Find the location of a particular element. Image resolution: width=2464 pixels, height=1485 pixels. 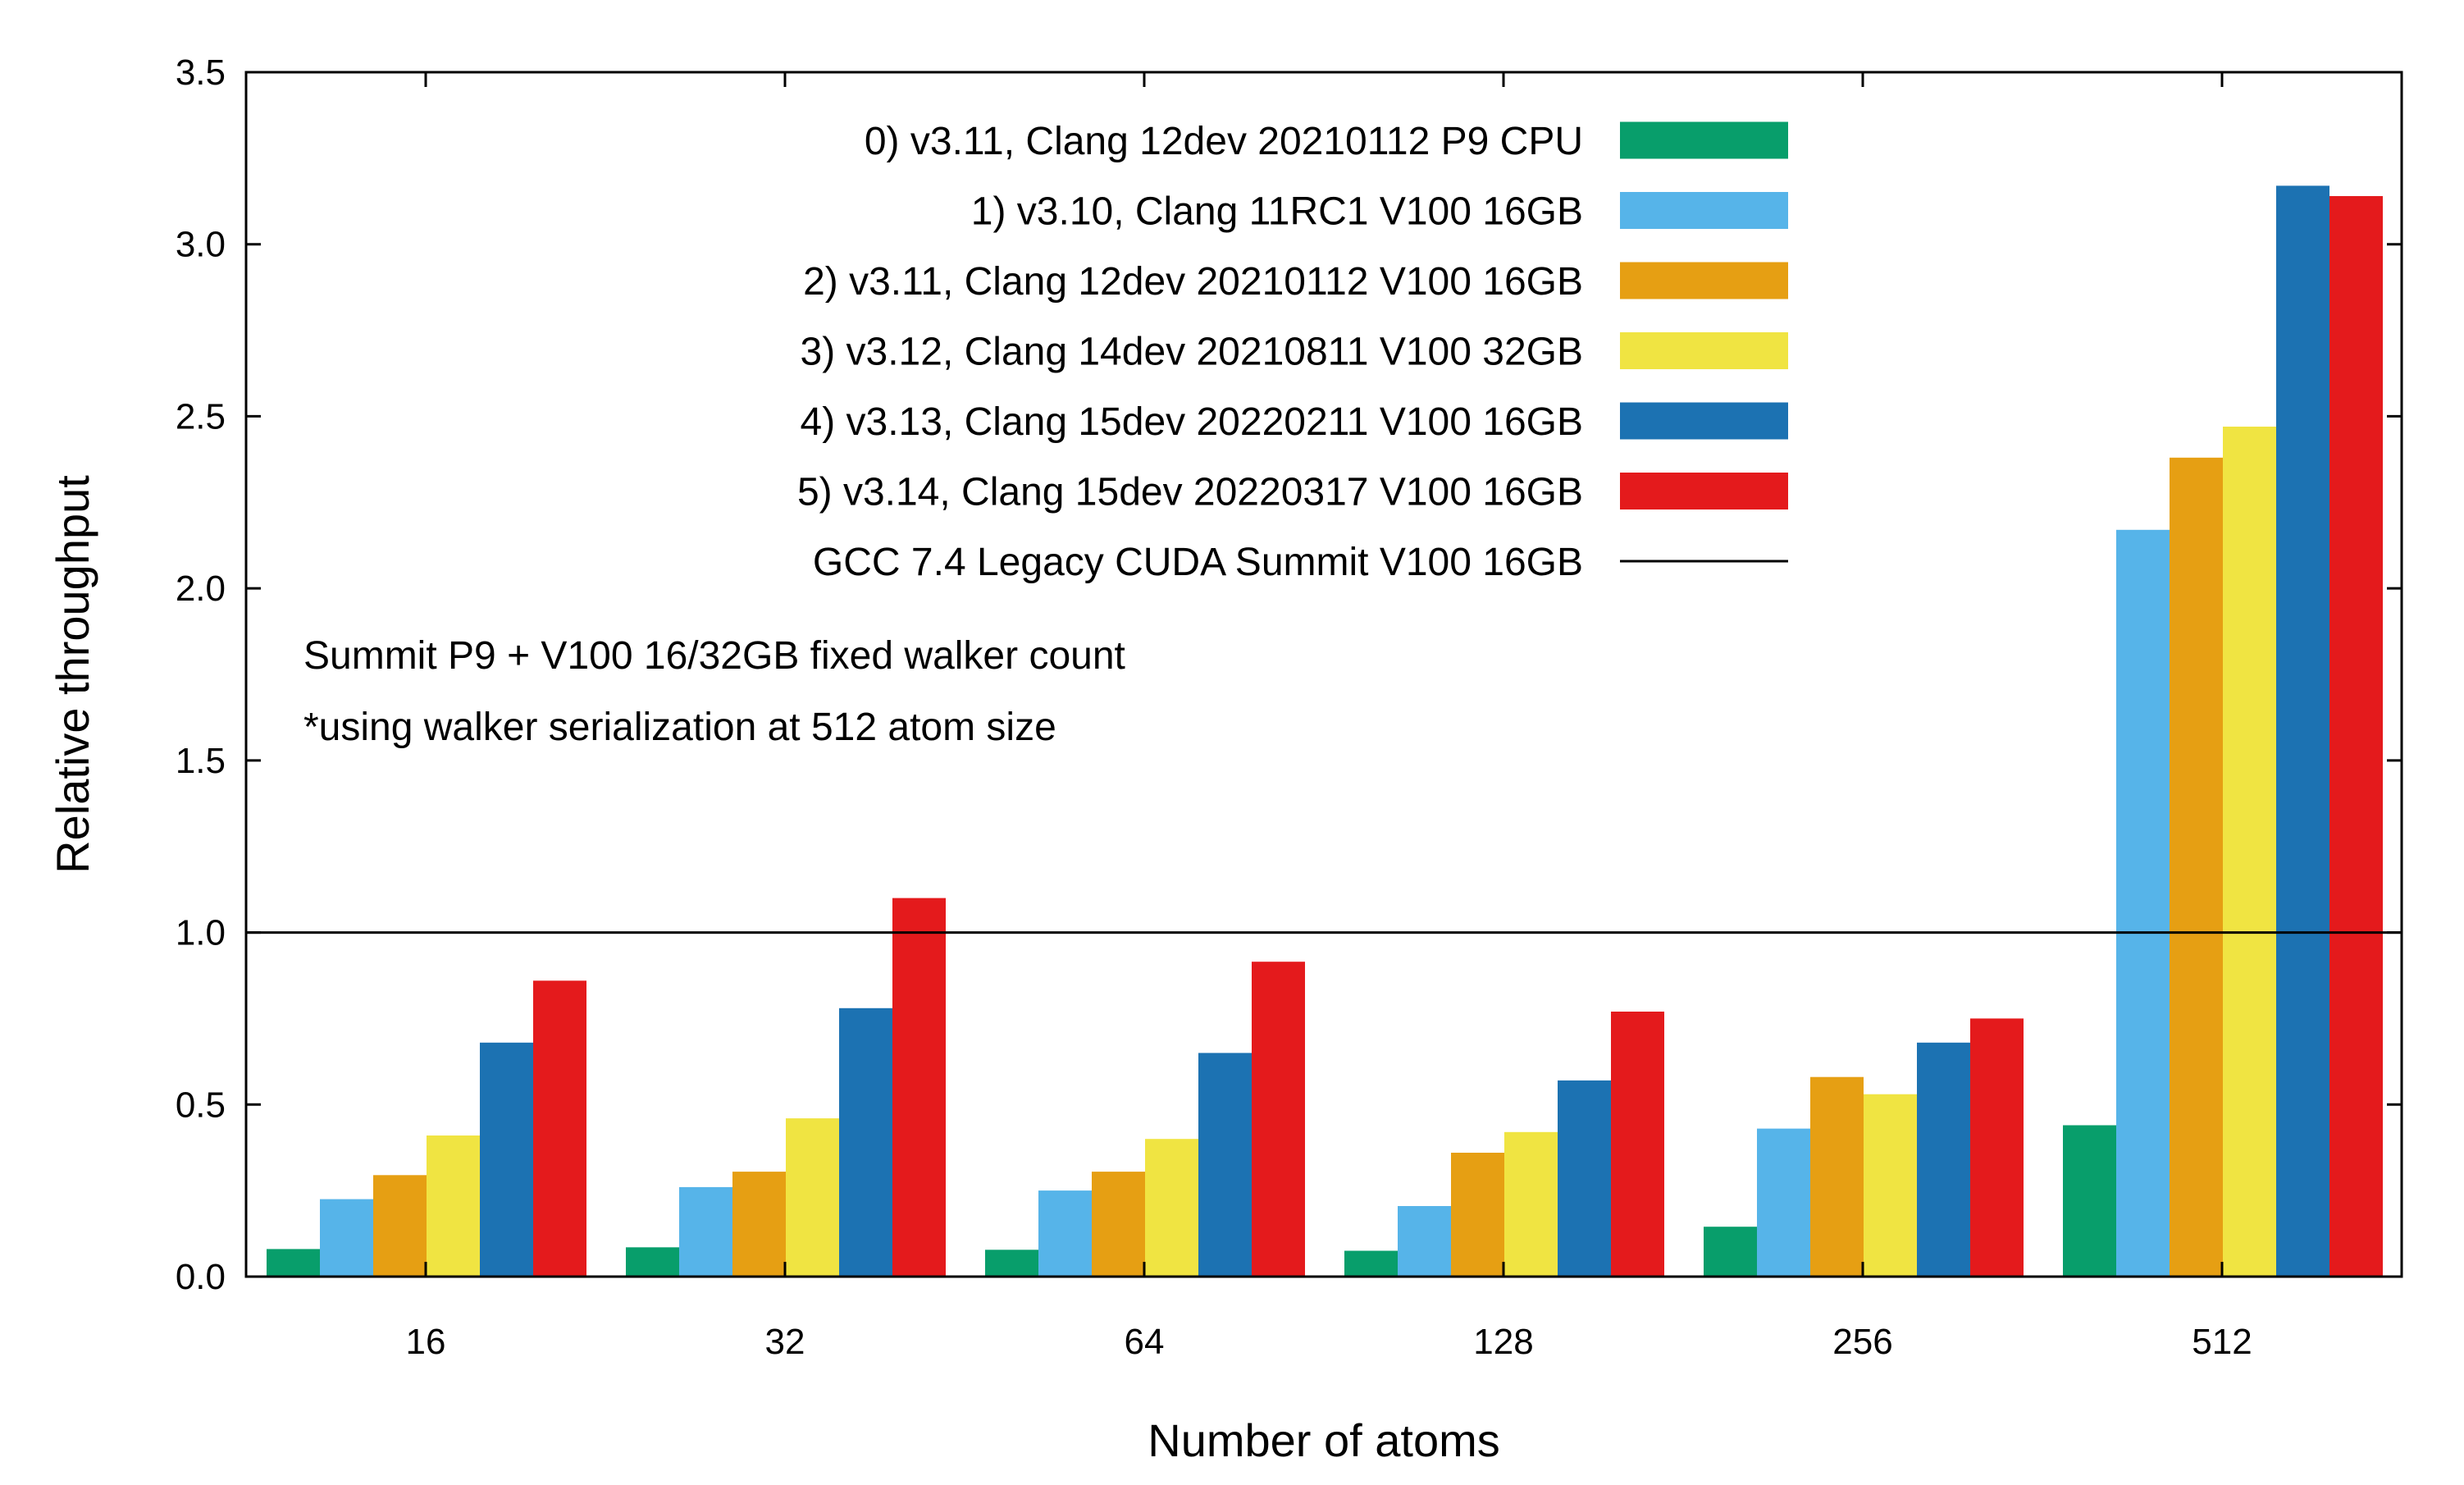

y-tick-label: 1.5 is located at coordinates (201, 761).